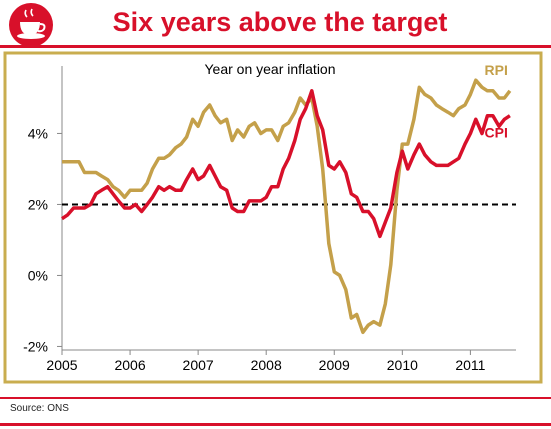 The width and height of the screenshot is (551, 429). What do you see at coordinates (129, 365) in the screenshot?
I see `x-tick-label: 2006` at bounding box center [129, 365].